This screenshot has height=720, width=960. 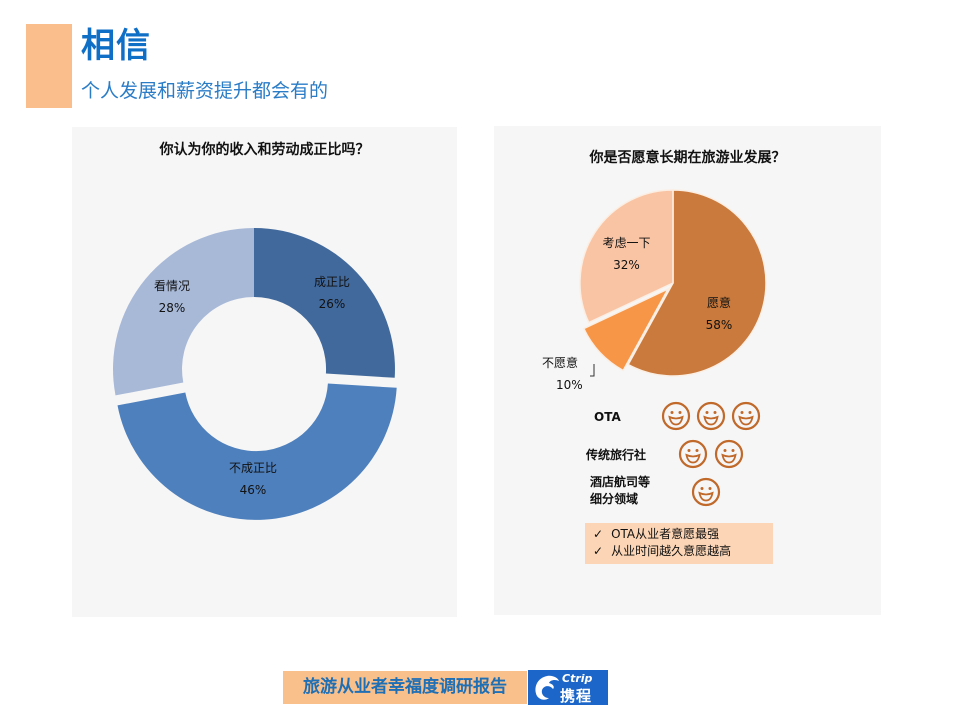 I want to click on rating-label-segments: 酒店航司等 细分领域, so click(x=620, y=490).